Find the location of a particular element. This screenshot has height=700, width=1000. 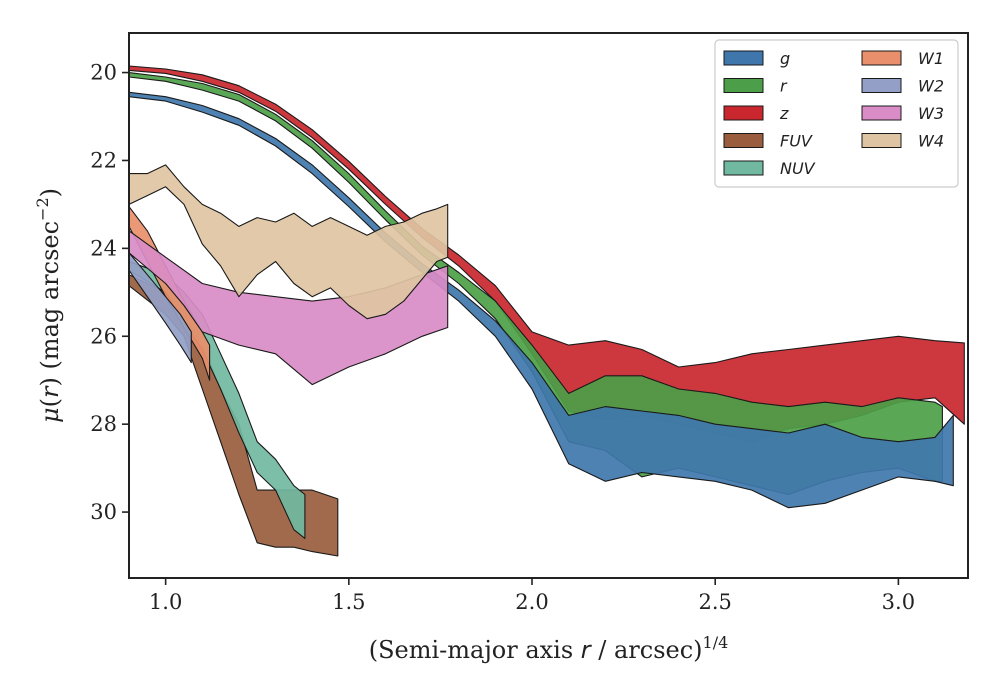

legend: grz FUV NUV W1 W2 W3 W4 is located at coordinates (836, 113).